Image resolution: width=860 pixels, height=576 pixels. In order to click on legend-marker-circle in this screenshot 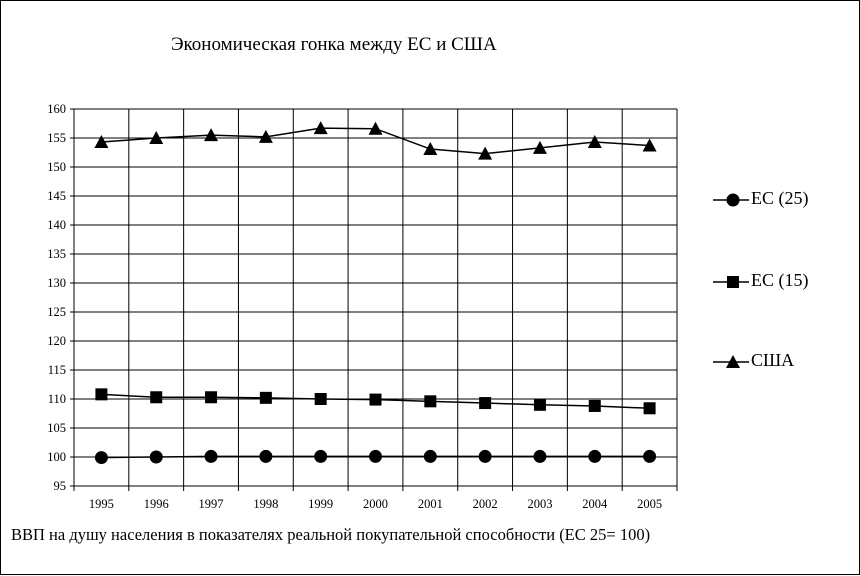, I will do `click(731, 200)`.